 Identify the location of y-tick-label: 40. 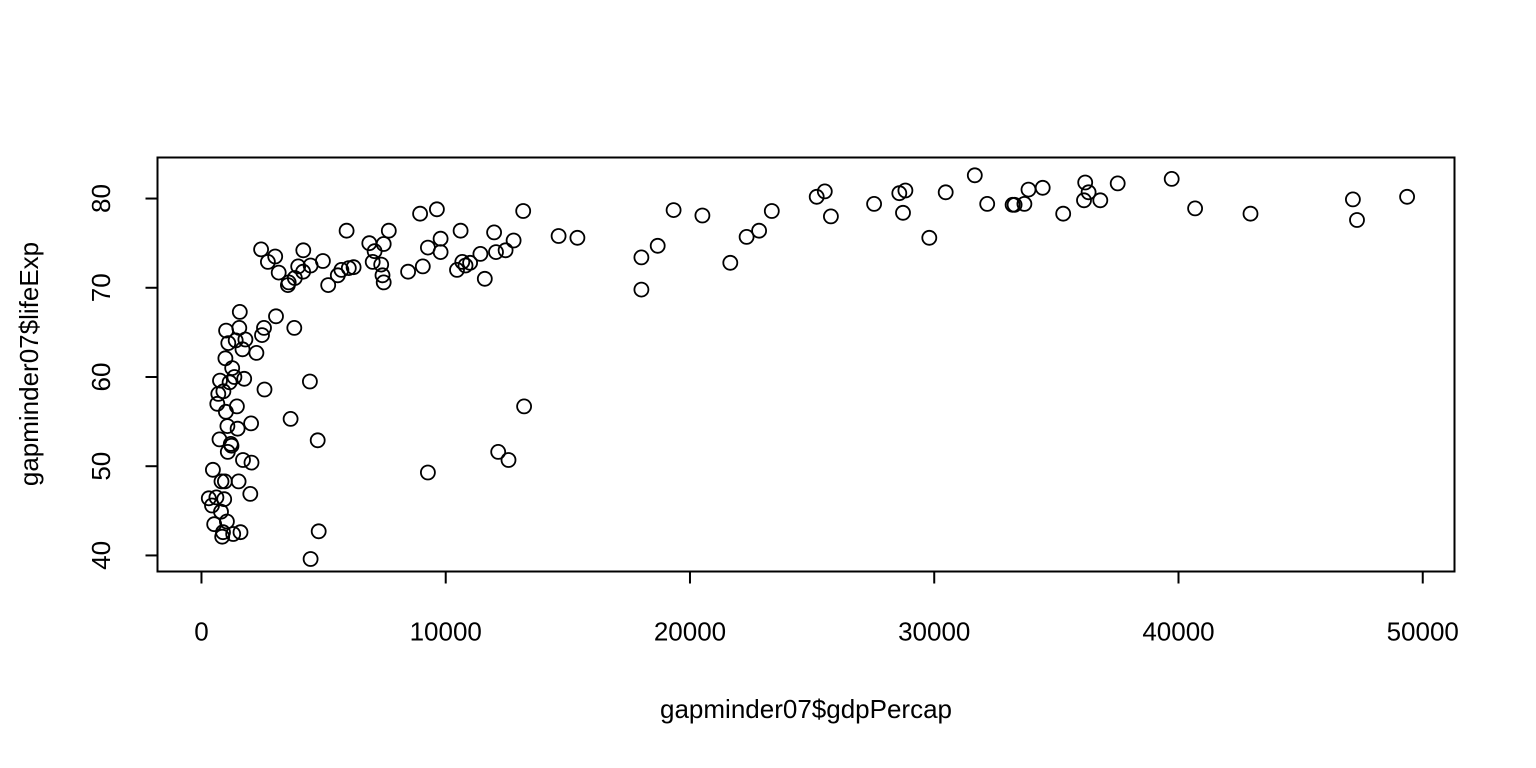
(101, 555).